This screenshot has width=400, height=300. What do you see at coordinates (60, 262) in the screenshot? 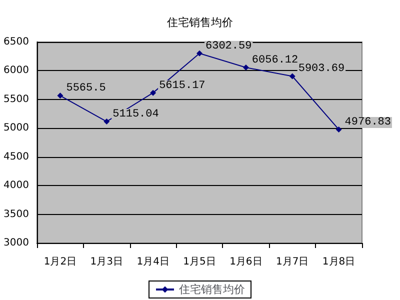
I see `x-tick-label: 1月2日` at bounding box center [60, 262].